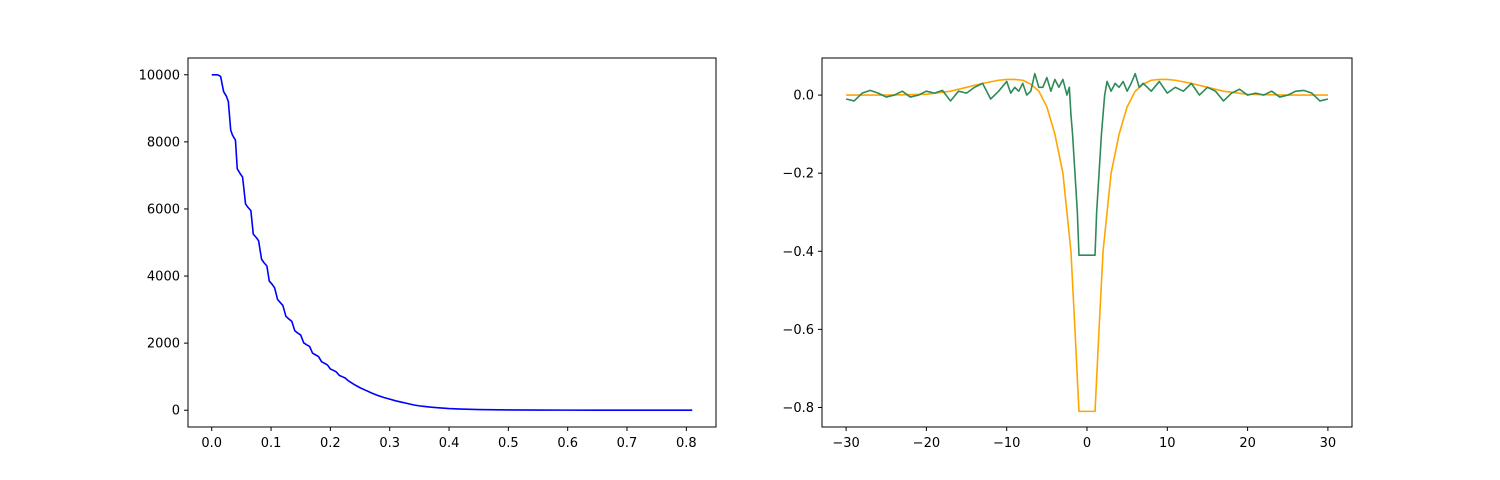  Describe the element at coordinates (1328, 443) in the screenshot. I see `chart-2-x-tick-label: 30` at that location.